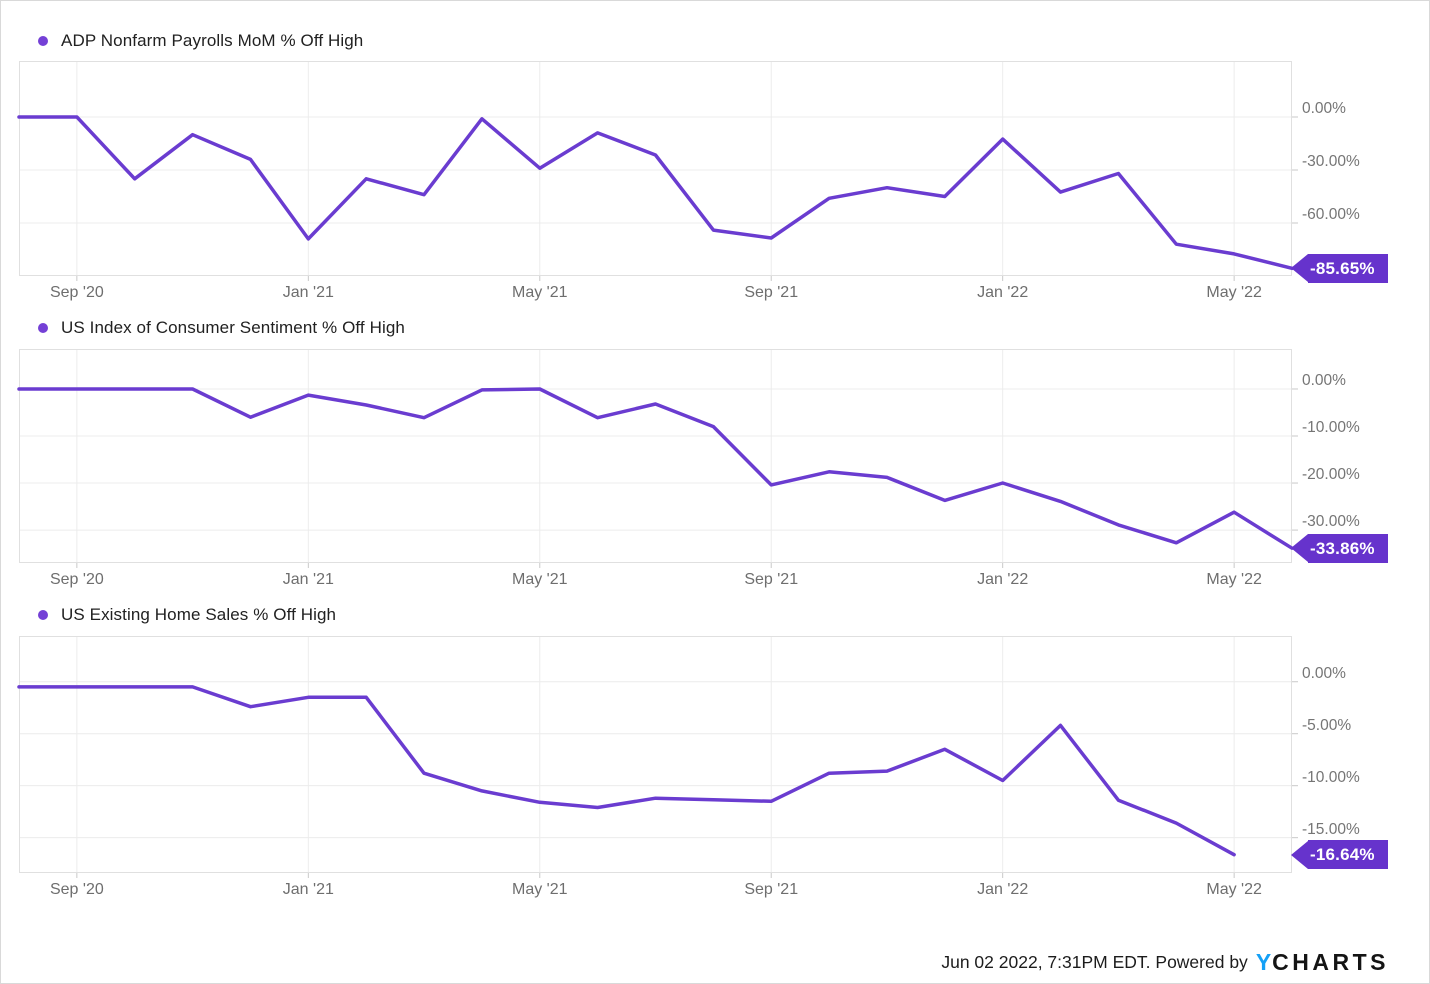  What do you see at coordinates (1330, 962) in the screenshot?
I see `ycharts-logo-text: CHARTS` at bounding box center [1330, 962].